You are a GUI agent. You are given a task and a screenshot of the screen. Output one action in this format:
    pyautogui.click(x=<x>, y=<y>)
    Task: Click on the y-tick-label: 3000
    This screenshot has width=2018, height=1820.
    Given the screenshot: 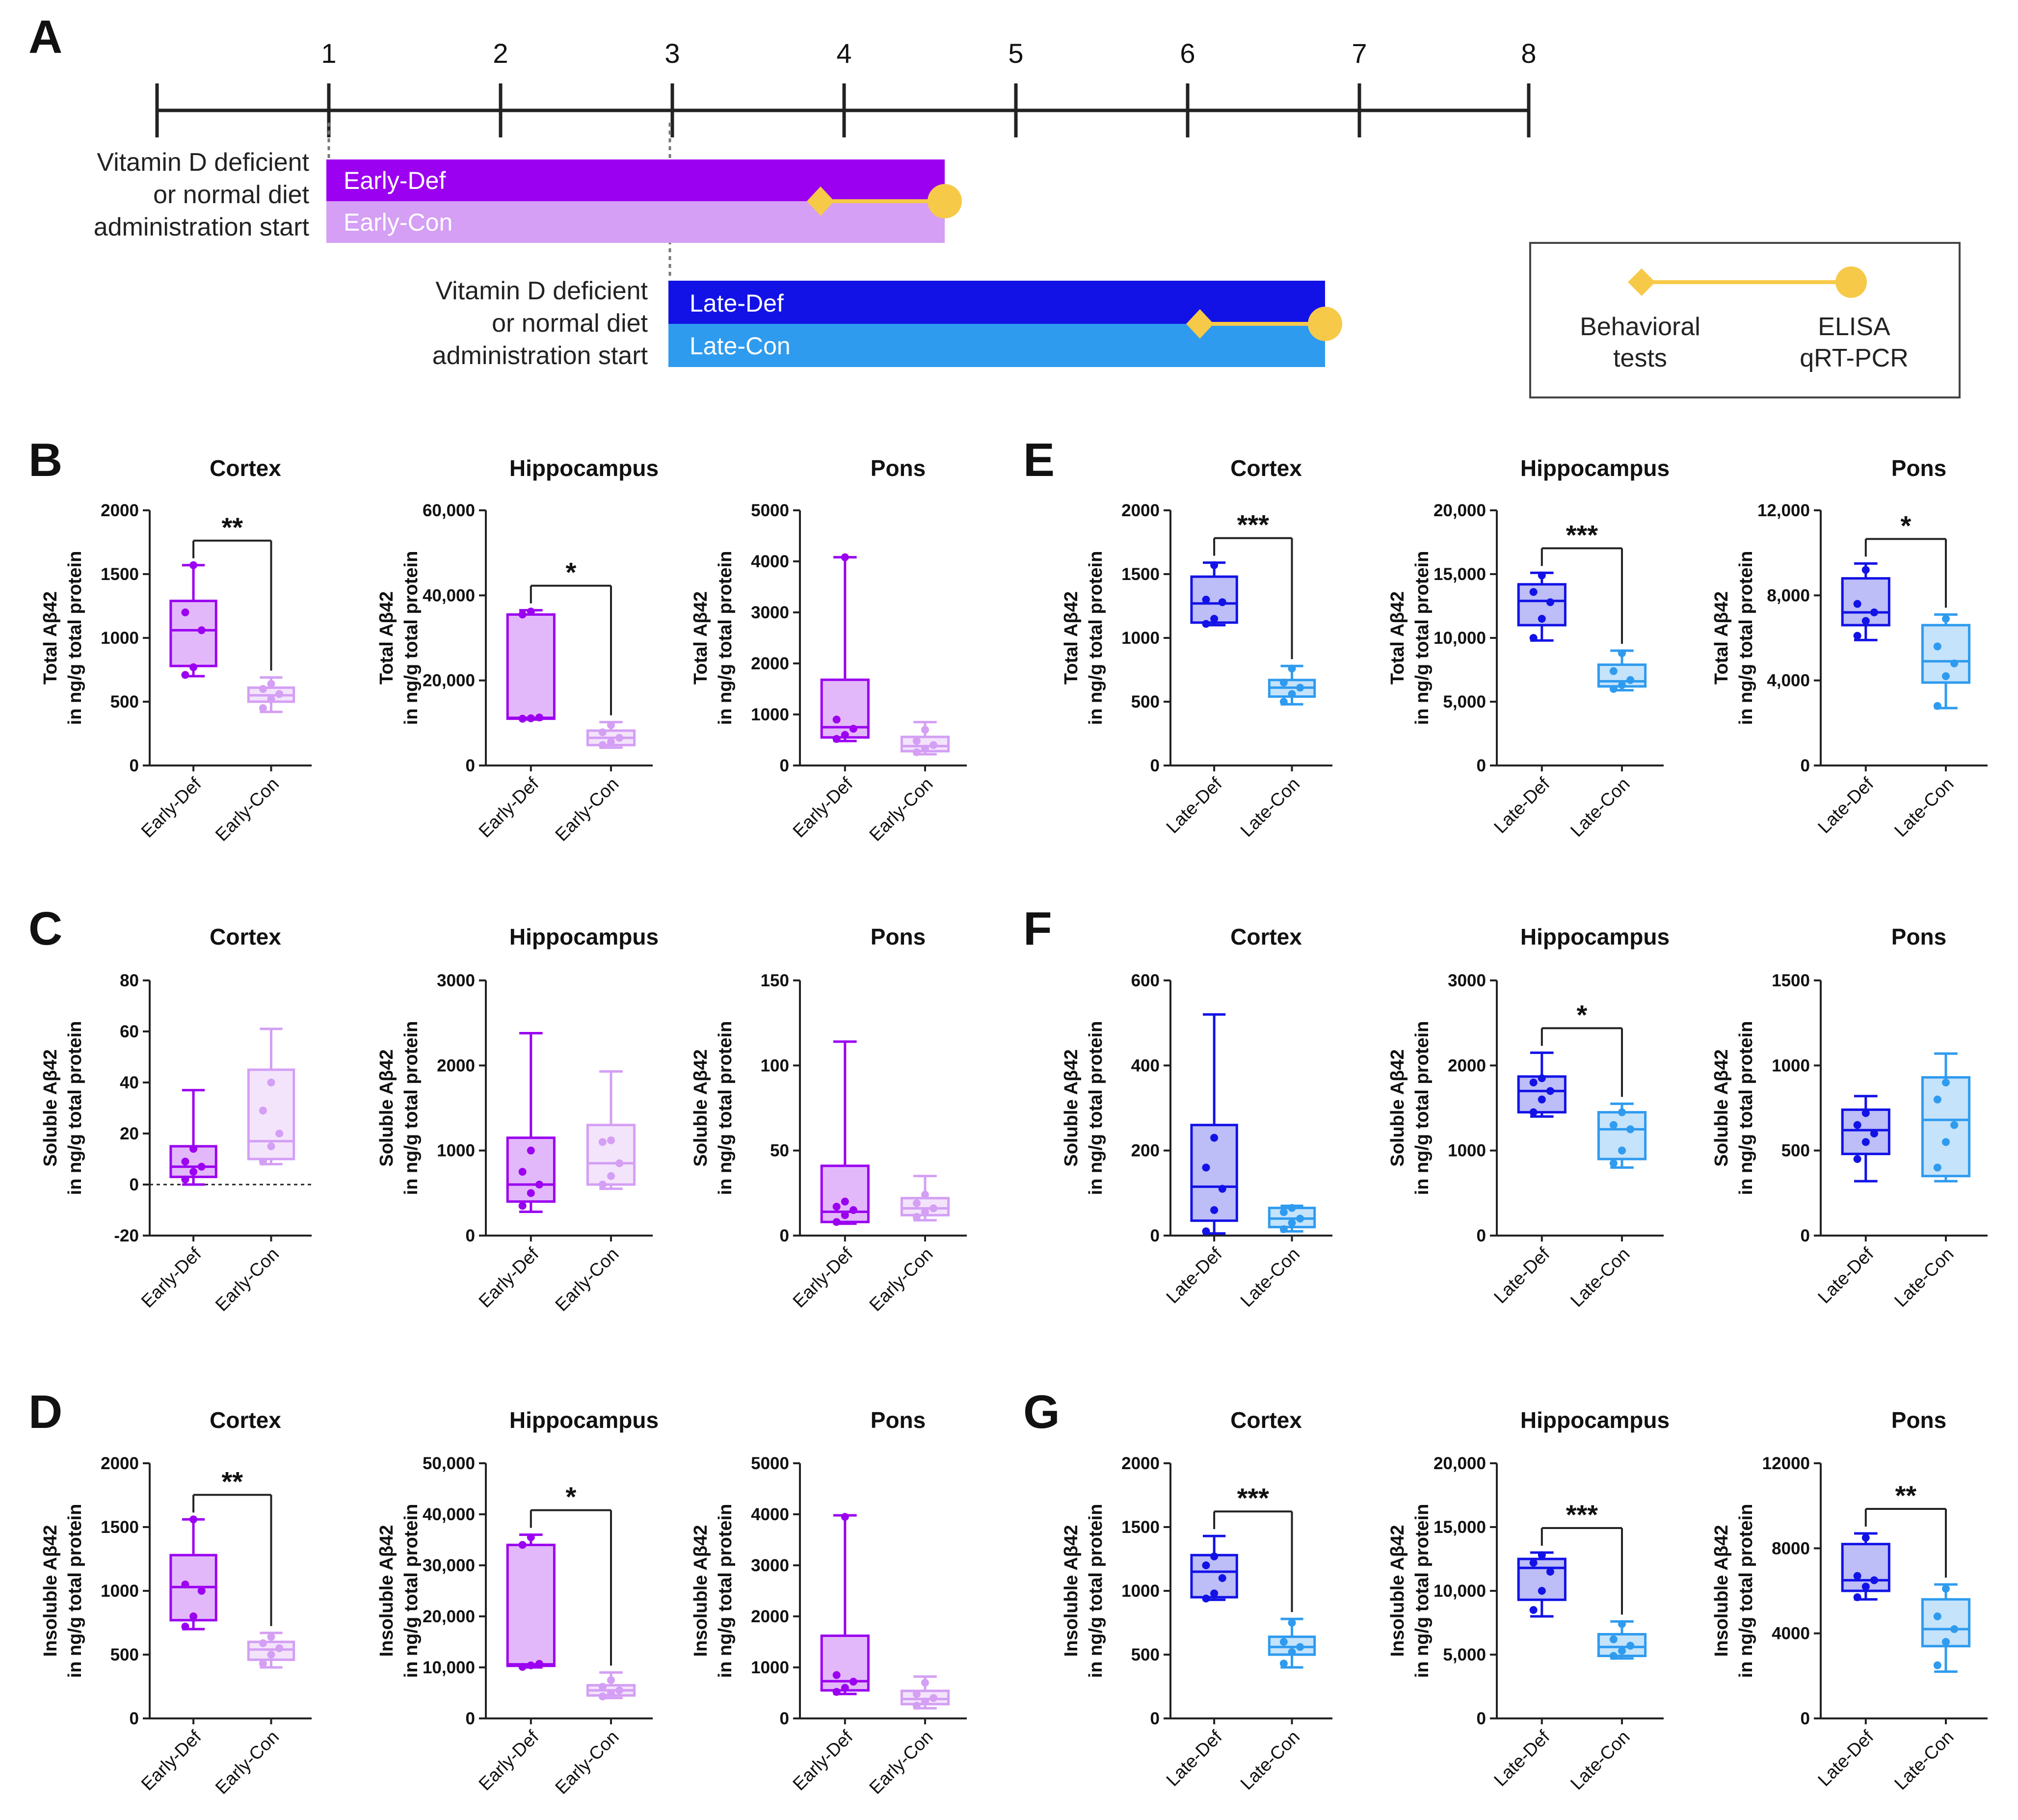 What is the action you would take?
    pyautogui.click(x=770, y=1565)
    